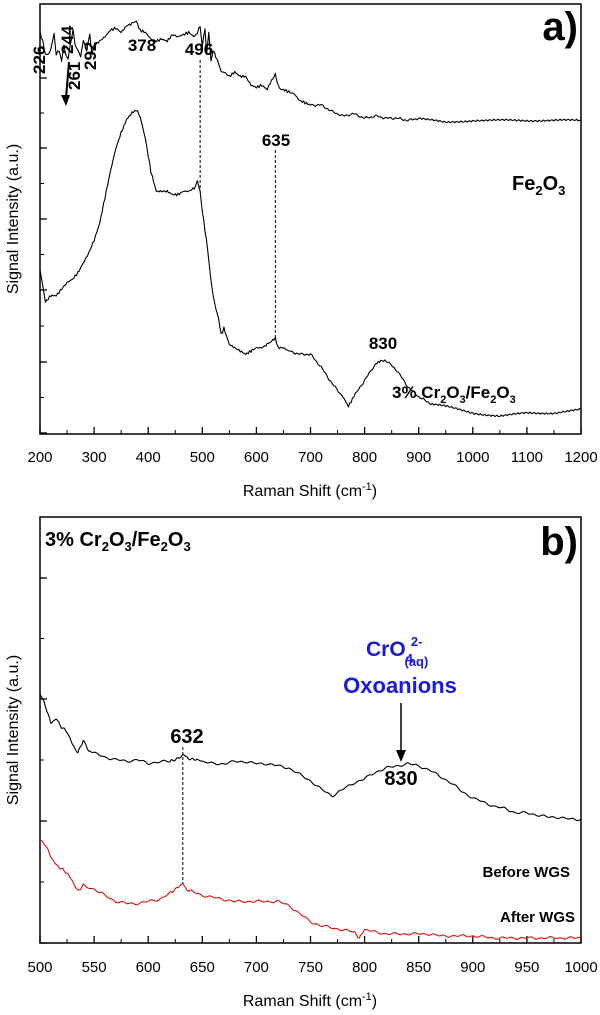 The width and height of the screenshot is (600, 1015). What do you see at coordinates (148, 457) in the screenshot?
I see `x-tick-label: 400` at bounding box center [148, 457].